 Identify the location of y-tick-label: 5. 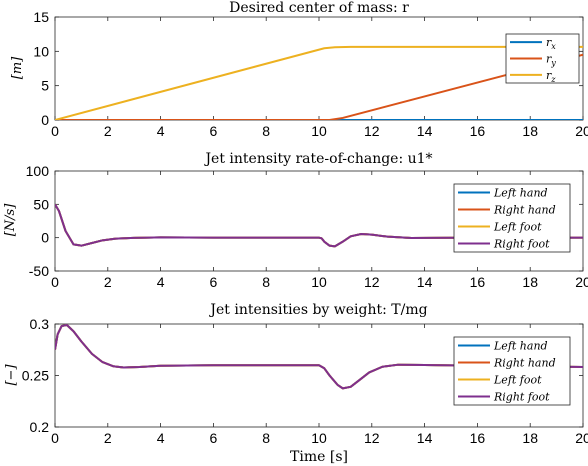
(45, 86).